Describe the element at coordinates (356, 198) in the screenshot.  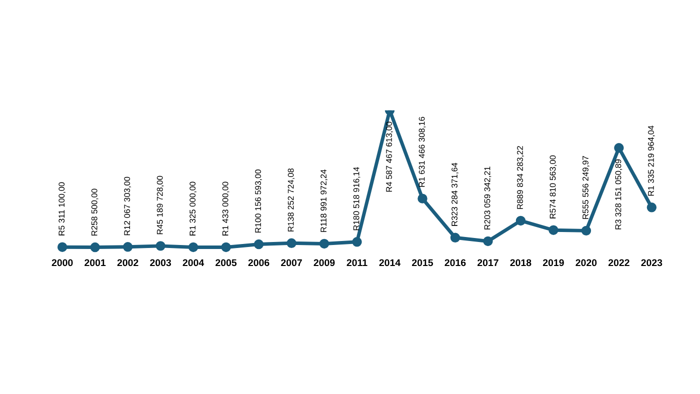
I see `data-label: R180 518 916,14` at that location.